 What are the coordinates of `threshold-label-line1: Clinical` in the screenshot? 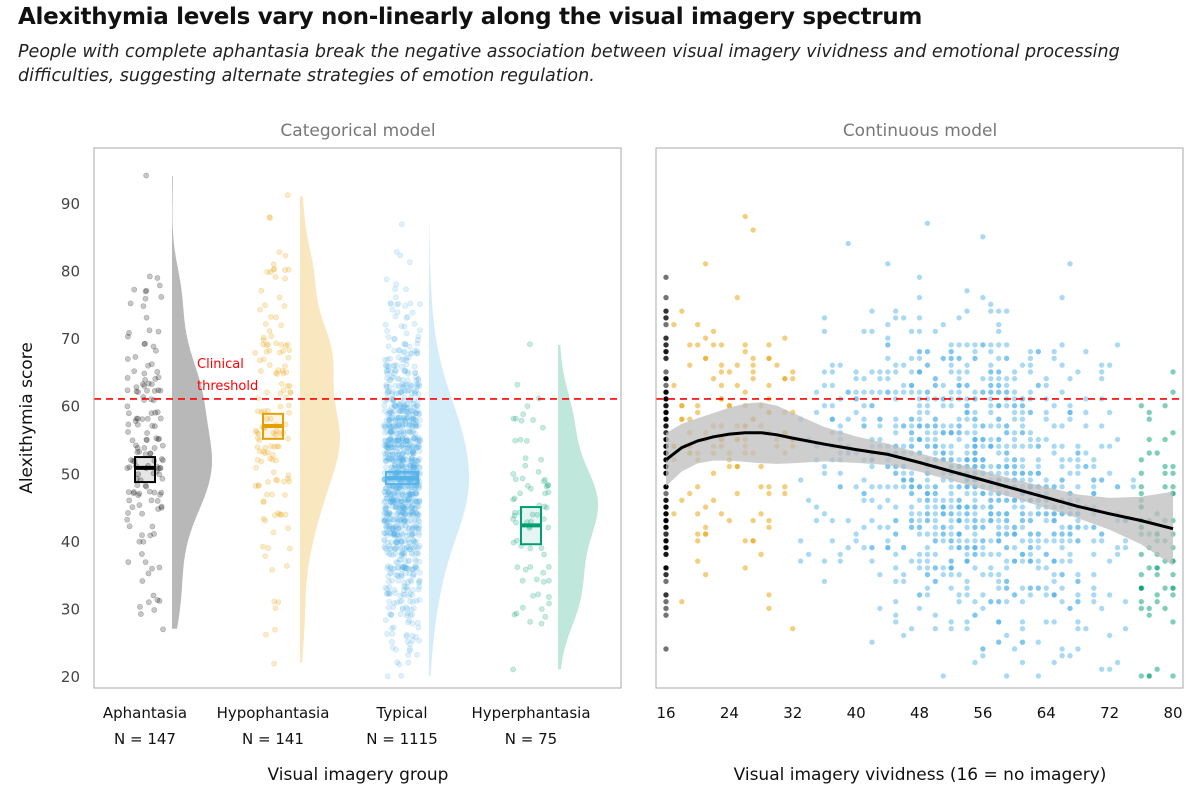 It's located at (220, 364).